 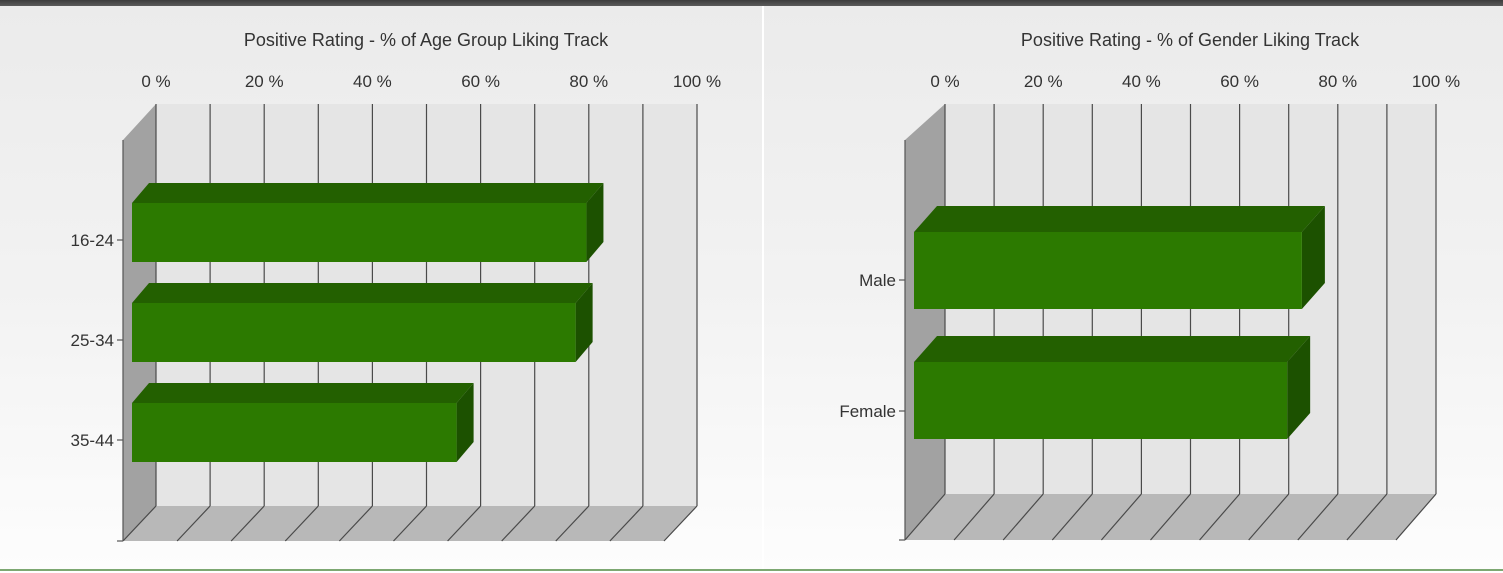 What do you see at coordinates (867, 411) in the screenshot?
I see `gender-category-label: Female` at bounding box center [867, 411].